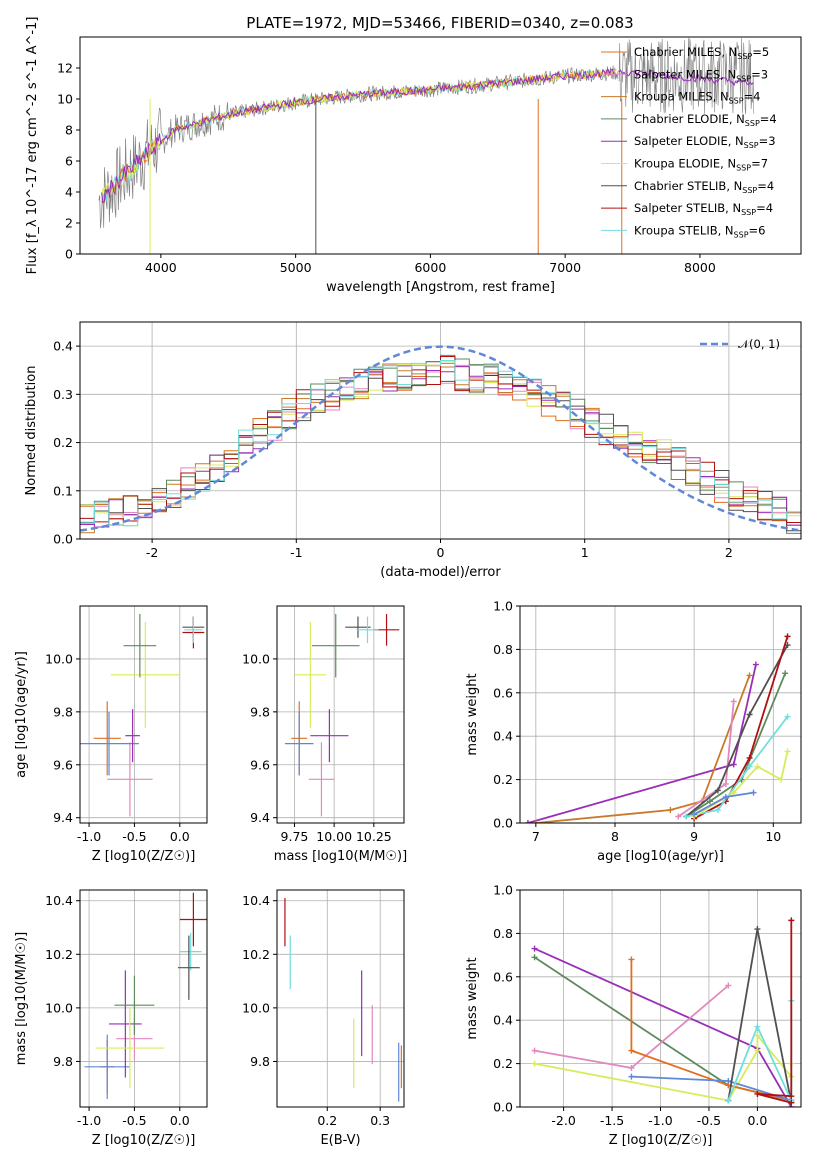 This screenshot has height=1170, width=819. I want to click on x-tick-label: 8, so click(615, 836).